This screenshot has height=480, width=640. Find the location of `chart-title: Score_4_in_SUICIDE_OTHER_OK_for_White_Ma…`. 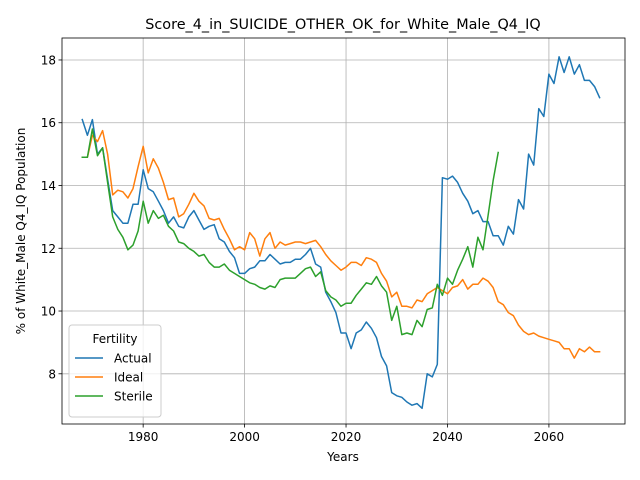

chart-title: Score_4_in_SUICIDE_OTHER_OK_for_White_Ma… is located at coordinates (342, 25).